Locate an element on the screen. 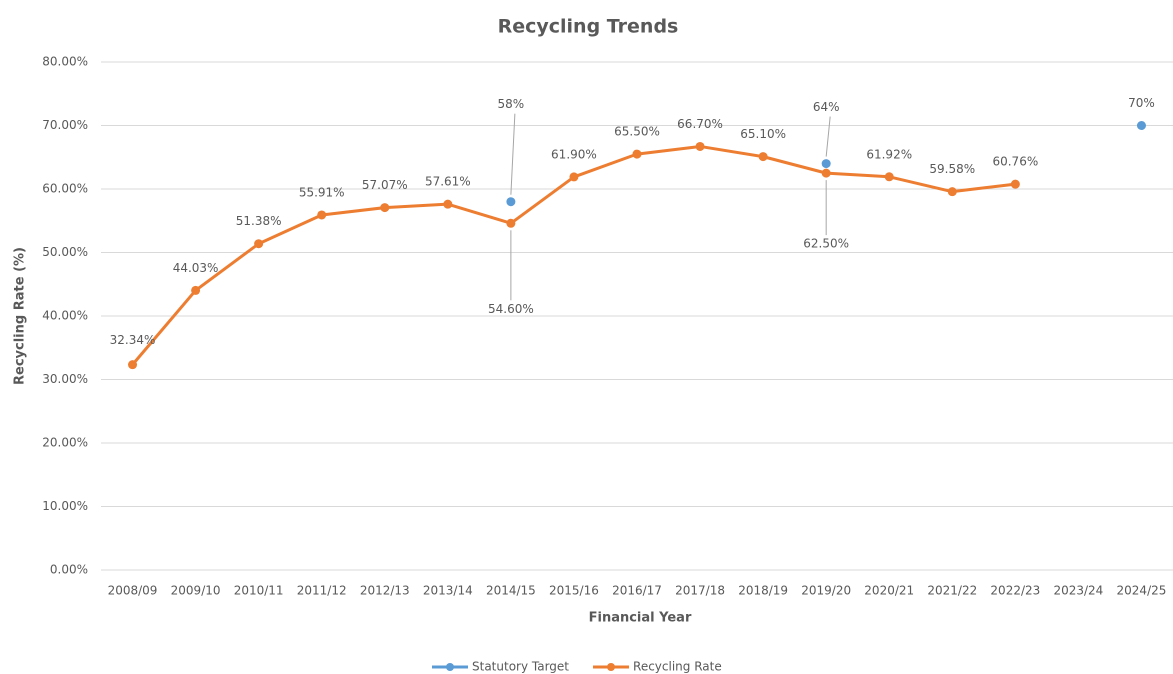 The image size is (1173, 674). data-label: 61.92% is located at coordinates (889, 154).